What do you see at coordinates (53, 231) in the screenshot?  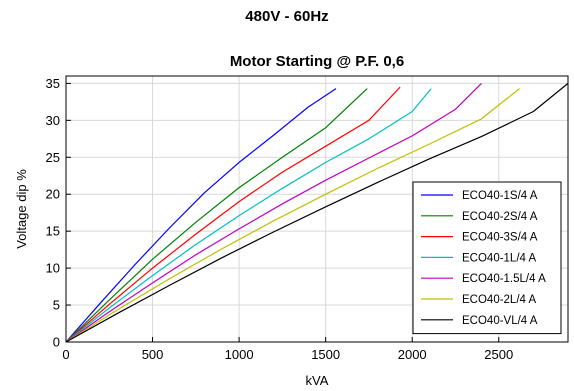 I see `y-tick-label: 15` at bounding box center [53, 231].